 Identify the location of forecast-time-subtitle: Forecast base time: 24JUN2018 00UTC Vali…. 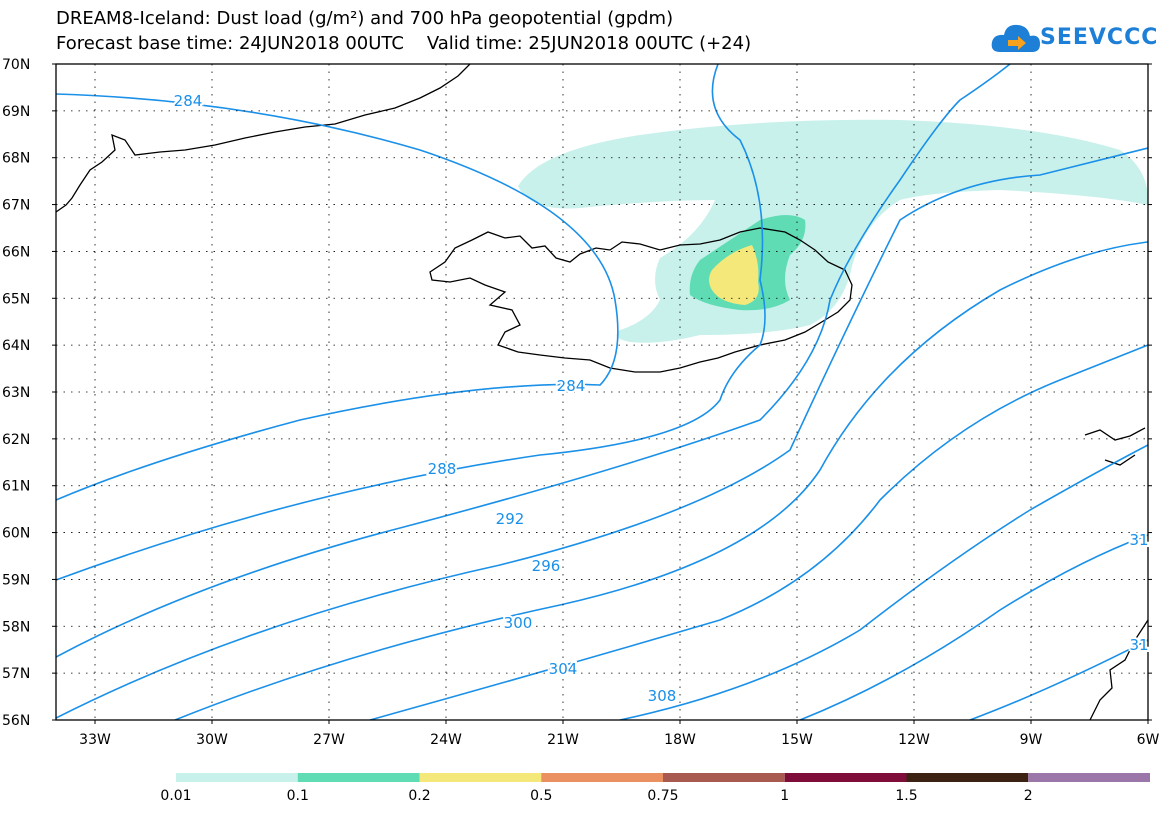
(404, 43).